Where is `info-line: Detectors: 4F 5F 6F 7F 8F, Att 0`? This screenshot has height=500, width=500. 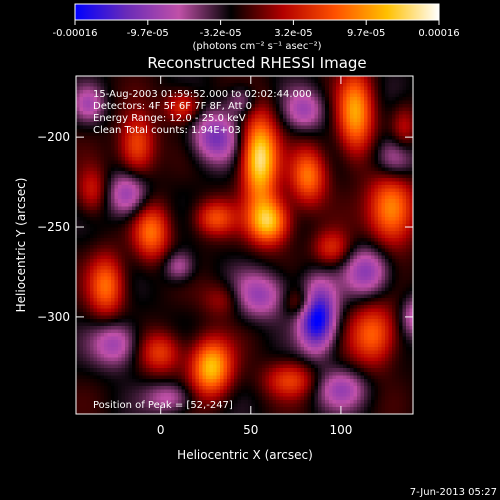
info-line: Detectors: 4F 5F 6F 7F 8F, Att 0 is located at coordinates (172, 106).